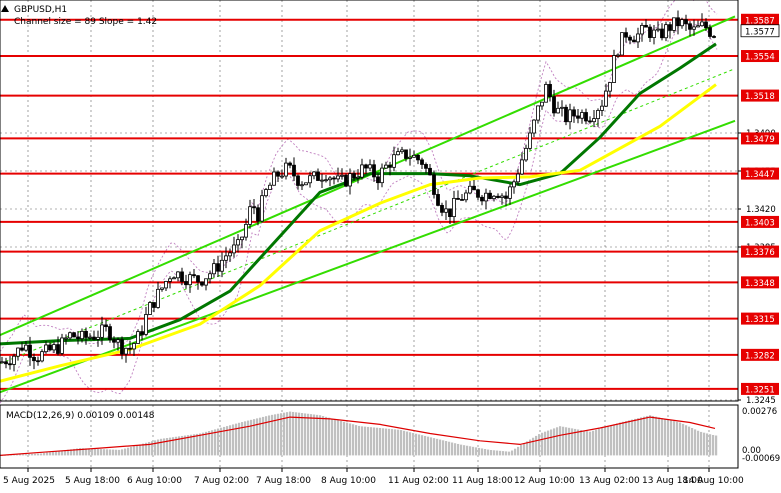 Image resolution: width=781 pixels, height=493 pixels. What do you see at coordinates (760, 97) in the screenshot?
I see `level-label: 1.3518` at bounding box center [760, 97].